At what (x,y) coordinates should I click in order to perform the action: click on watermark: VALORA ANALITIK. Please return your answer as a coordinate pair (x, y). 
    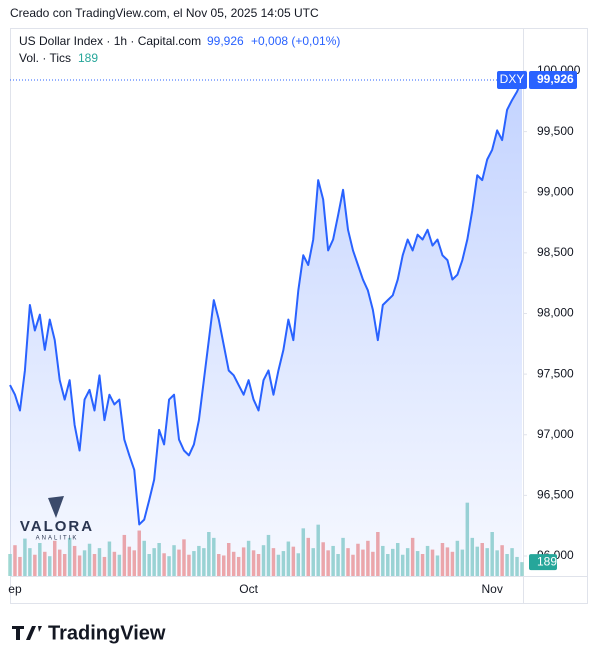
    Looking at the image, I should click on (57, 519).